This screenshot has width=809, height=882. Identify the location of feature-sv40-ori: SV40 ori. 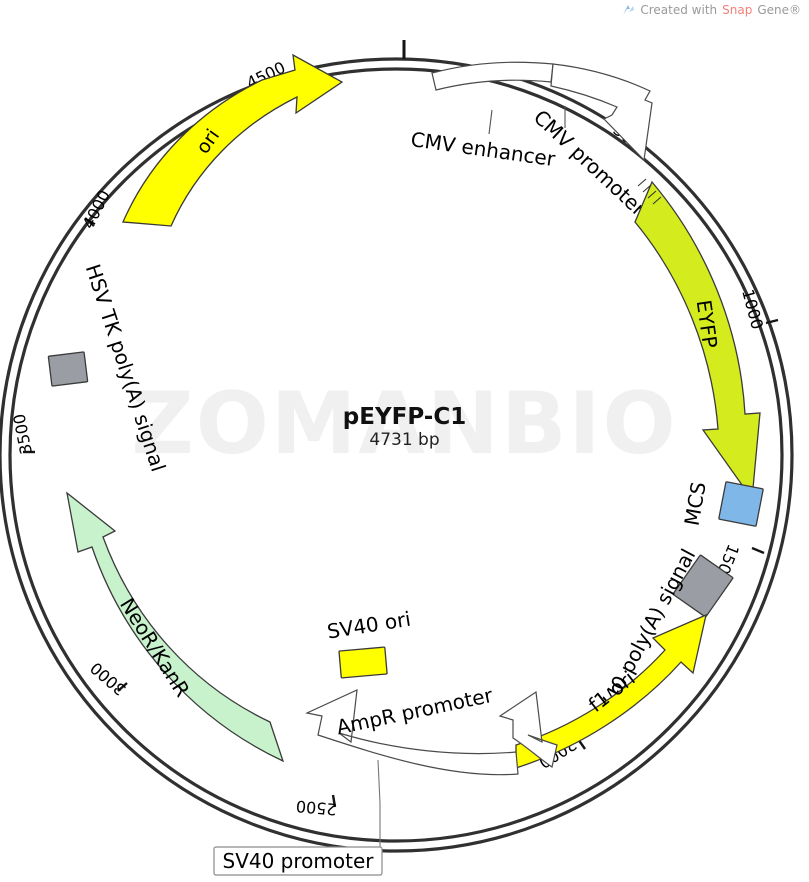
(368, 643).